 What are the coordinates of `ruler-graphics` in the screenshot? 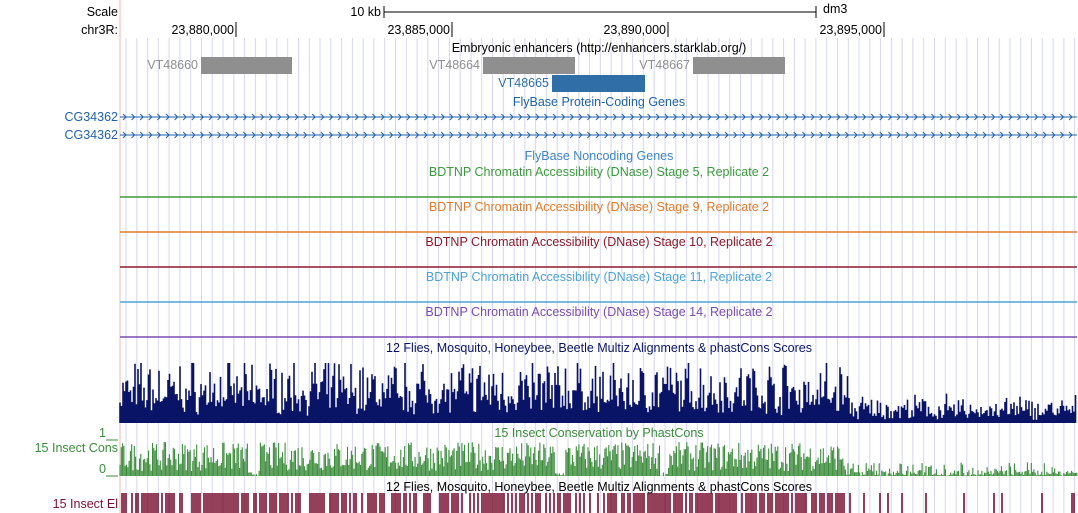 It's located at (560, 21).